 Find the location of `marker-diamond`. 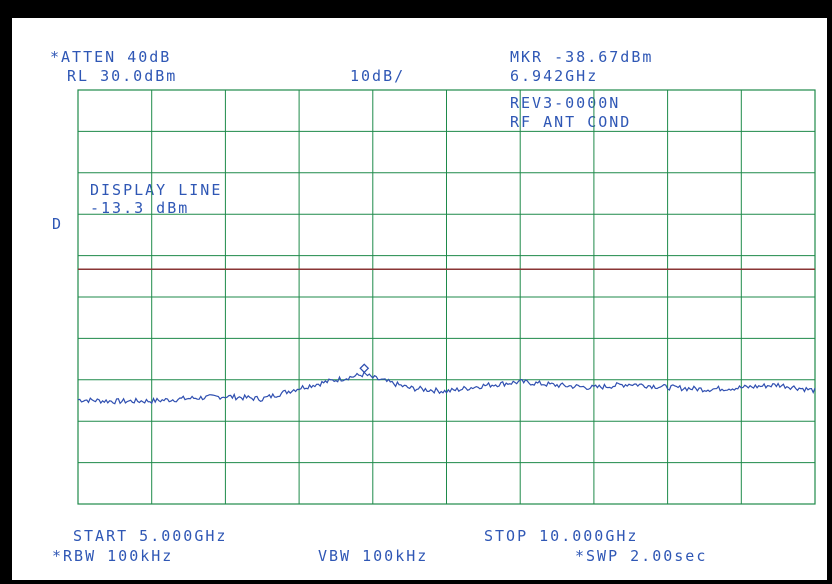

marker-diamond is located at coordinates (364, 368).